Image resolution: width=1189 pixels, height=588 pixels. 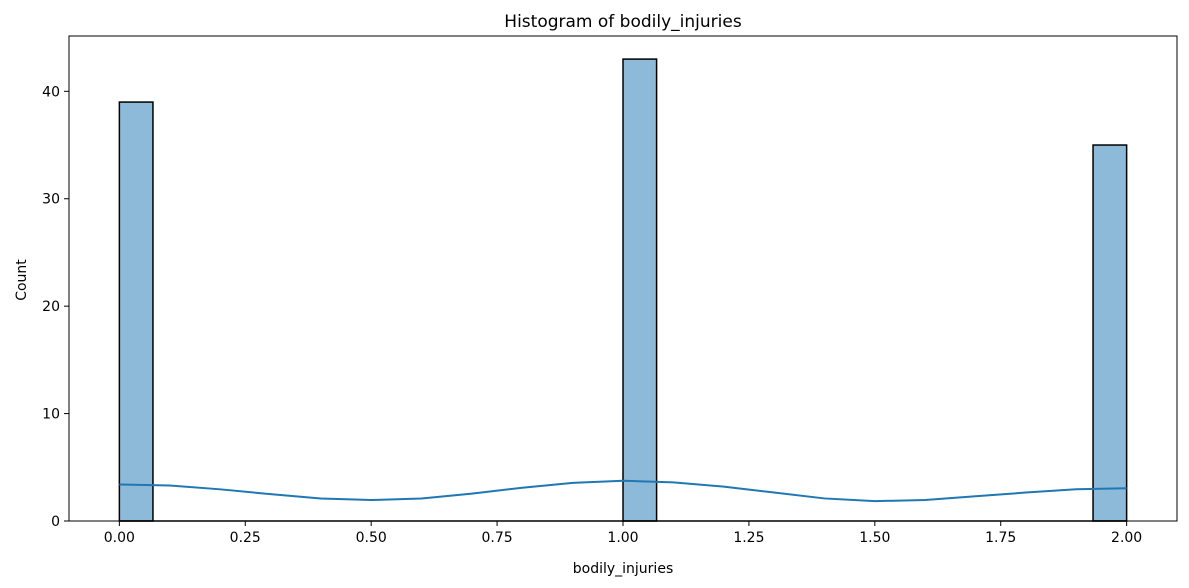 What do you see at coordinates (748, 538) in the screenshot?
I see `x-tick-label: 1.25` at bounding box center [748, 538].